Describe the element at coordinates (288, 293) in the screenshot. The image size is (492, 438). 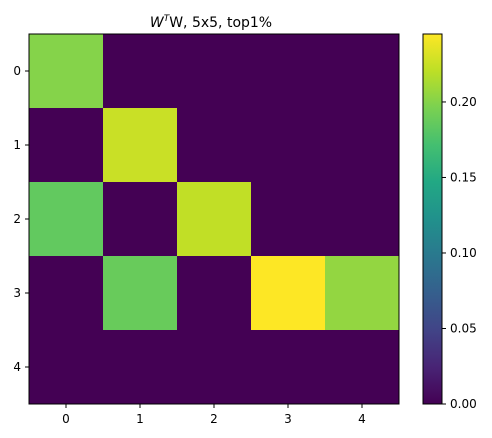
I see `heatmap-cell-r3-c3` at that location.